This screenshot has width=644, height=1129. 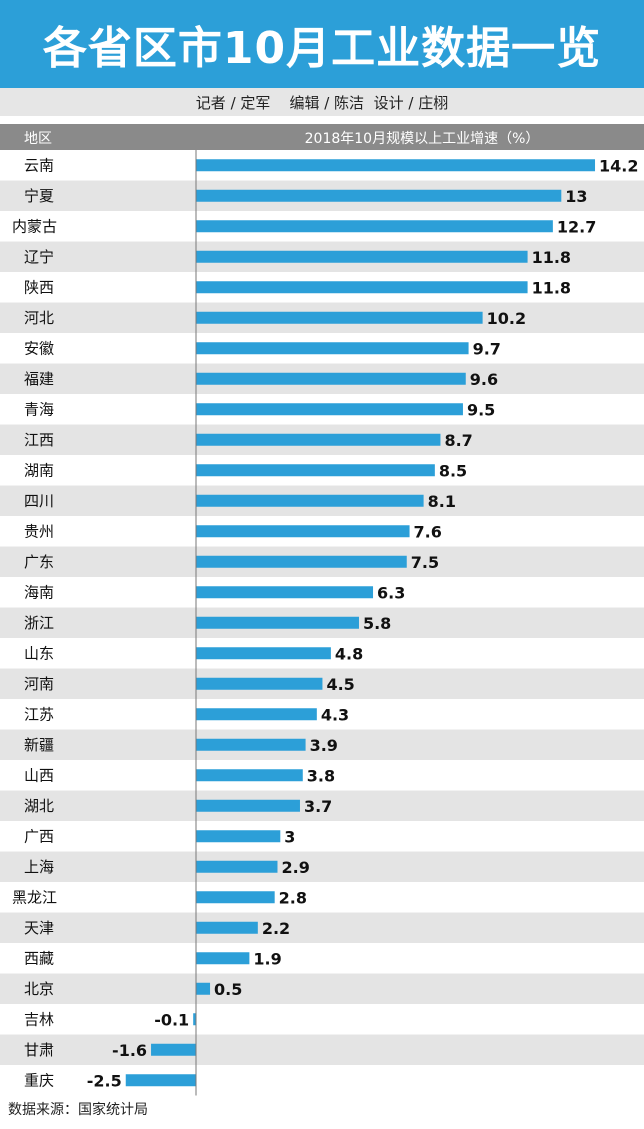 I want to click on table-header: 地区 2018年10月规模以上工业增速（%）, so click(x=322, y=137).